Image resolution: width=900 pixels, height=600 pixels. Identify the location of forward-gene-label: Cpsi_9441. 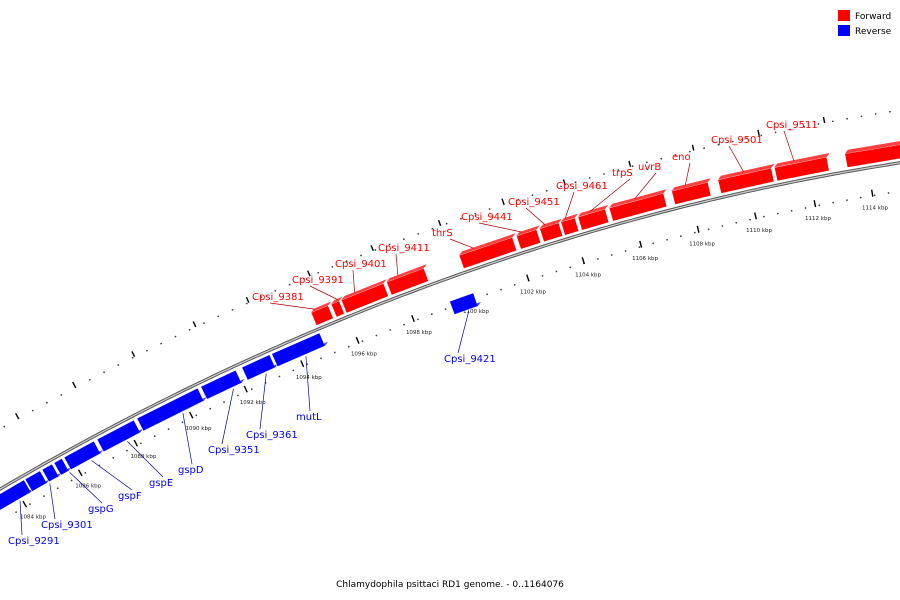
(487, 217).